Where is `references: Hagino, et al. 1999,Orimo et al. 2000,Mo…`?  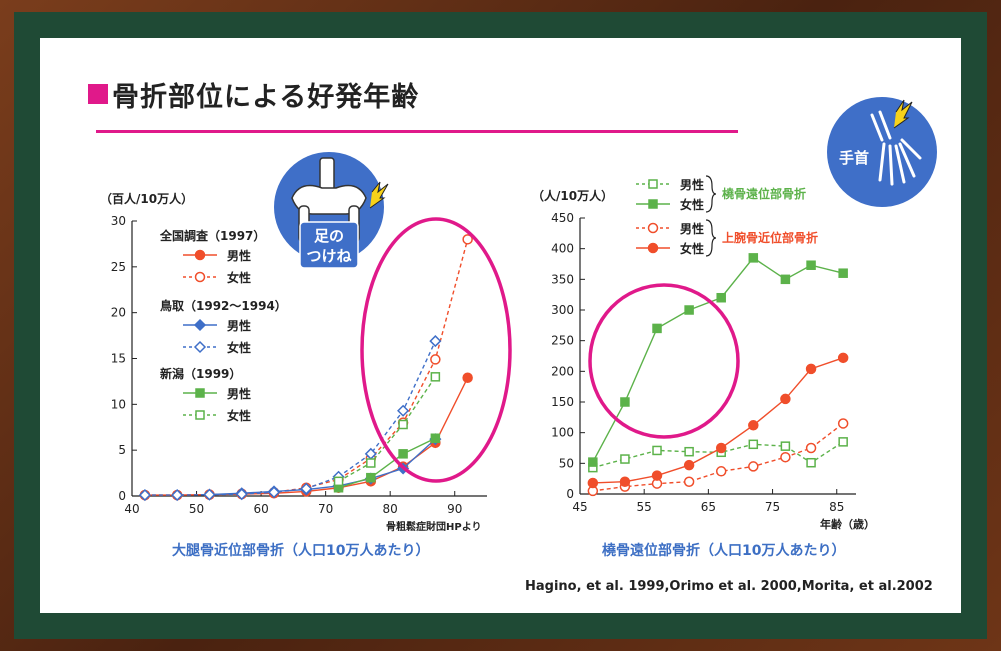
references: Hagino, et al. 1999,Orimo et al. 2000,Mo… is located at coordinates (729, 586).